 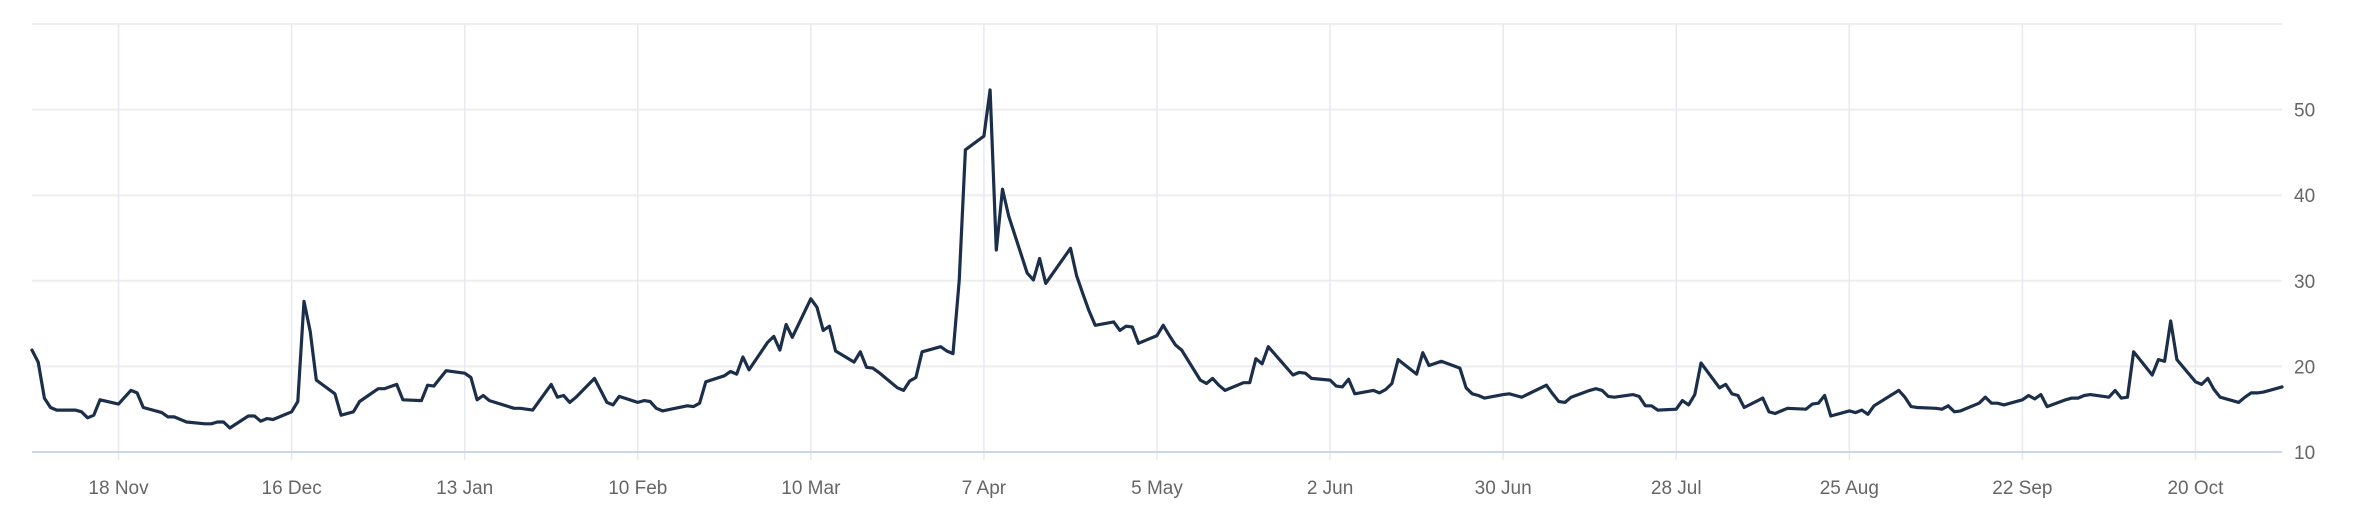 What do you see at coordinates (2304, 367) in the screenshot?
I see `y-tick-label: 20` at bounding box center [2304, 367].